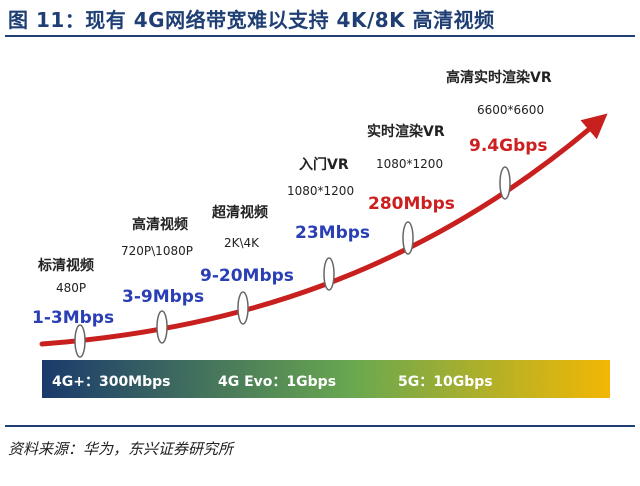  I want to click on band-label-4g-evo: 4G Evo：1Gbps, so click(277, 382).